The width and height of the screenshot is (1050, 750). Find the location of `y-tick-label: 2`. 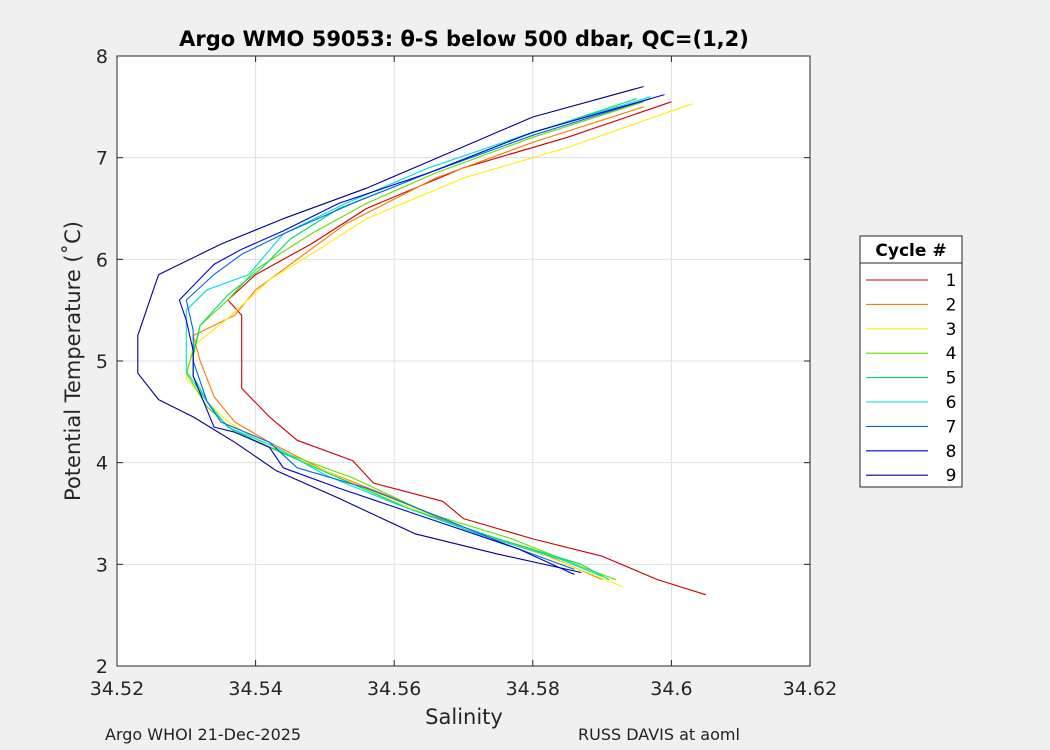

y-tick-label: 2 is located at coordinates (102, 667).